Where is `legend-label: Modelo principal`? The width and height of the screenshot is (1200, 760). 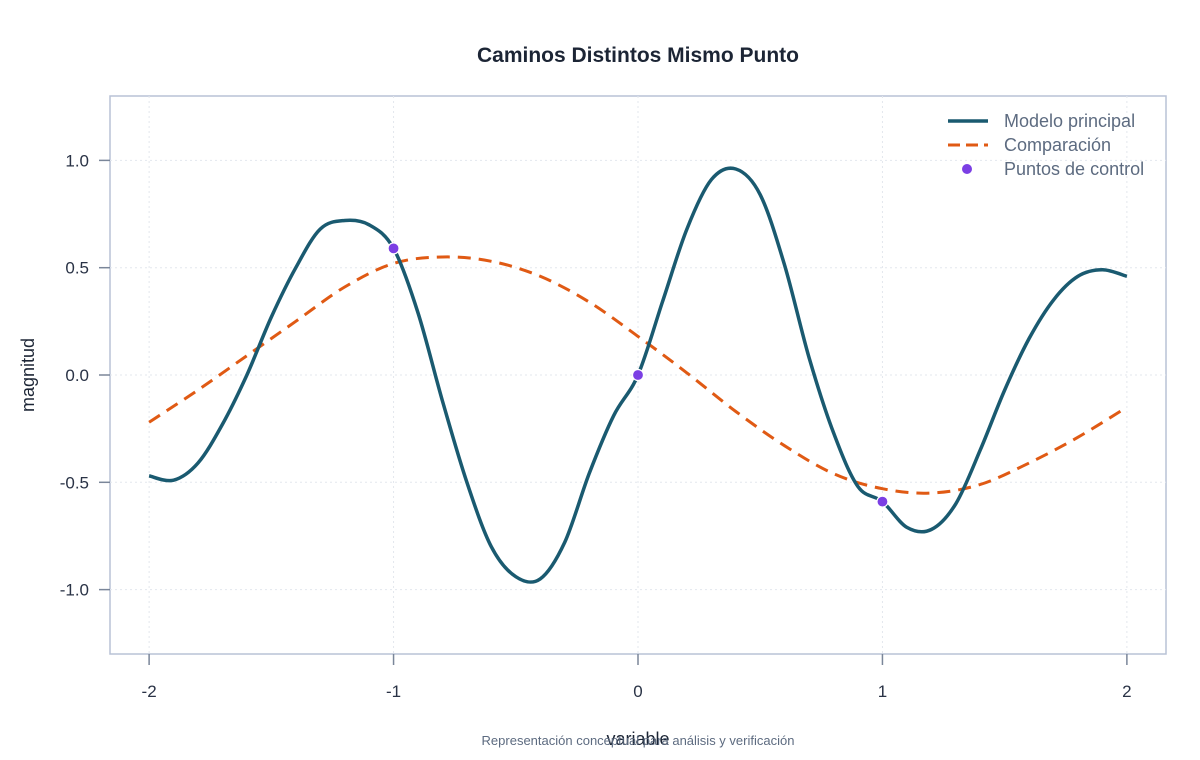
legend-label: Modelo principal is located at coordinates (1069, 121).